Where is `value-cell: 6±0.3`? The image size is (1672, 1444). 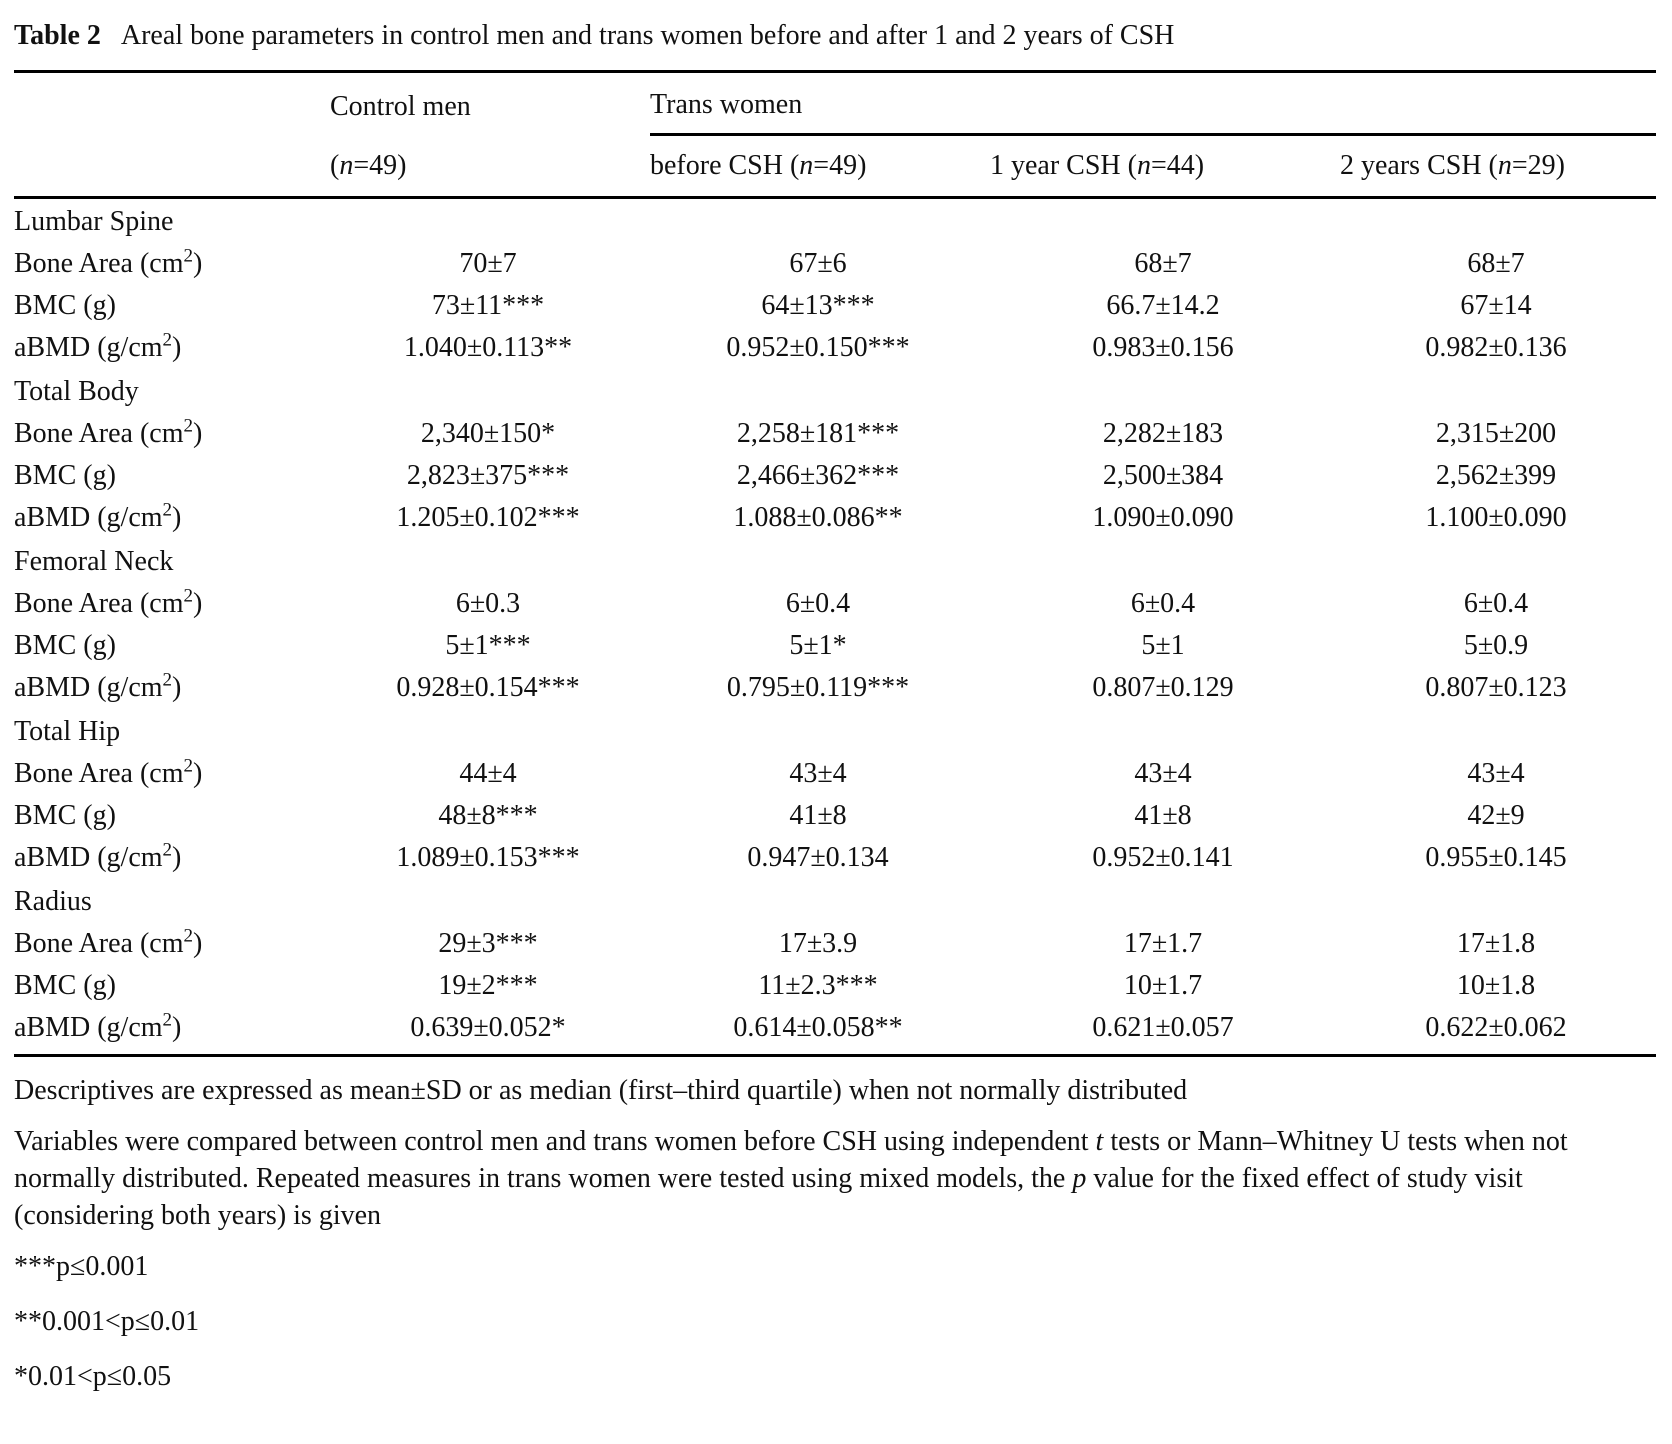 value-cell: 6±0.3 is located at coordinates (488, 604).